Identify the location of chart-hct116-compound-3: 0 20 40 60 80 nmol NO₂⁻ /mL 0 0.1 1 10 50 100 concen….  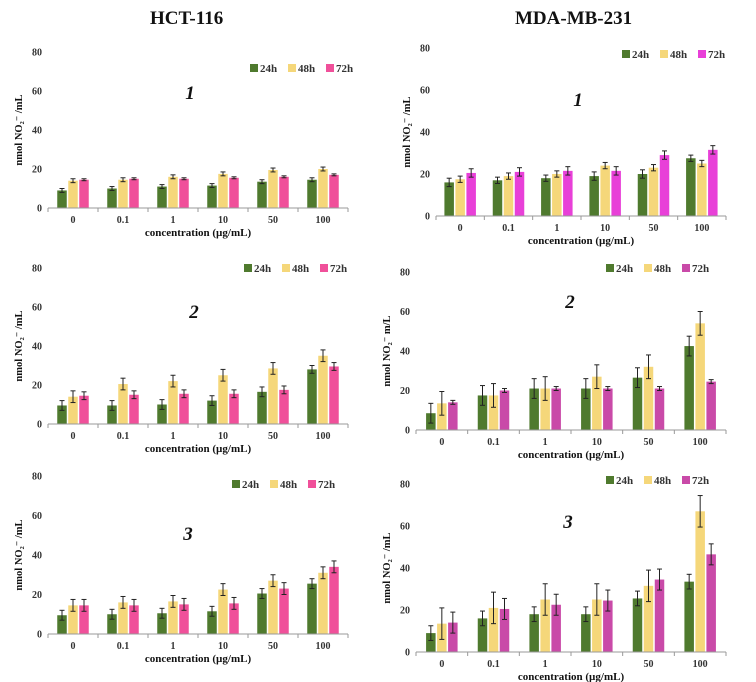
(181, 568).